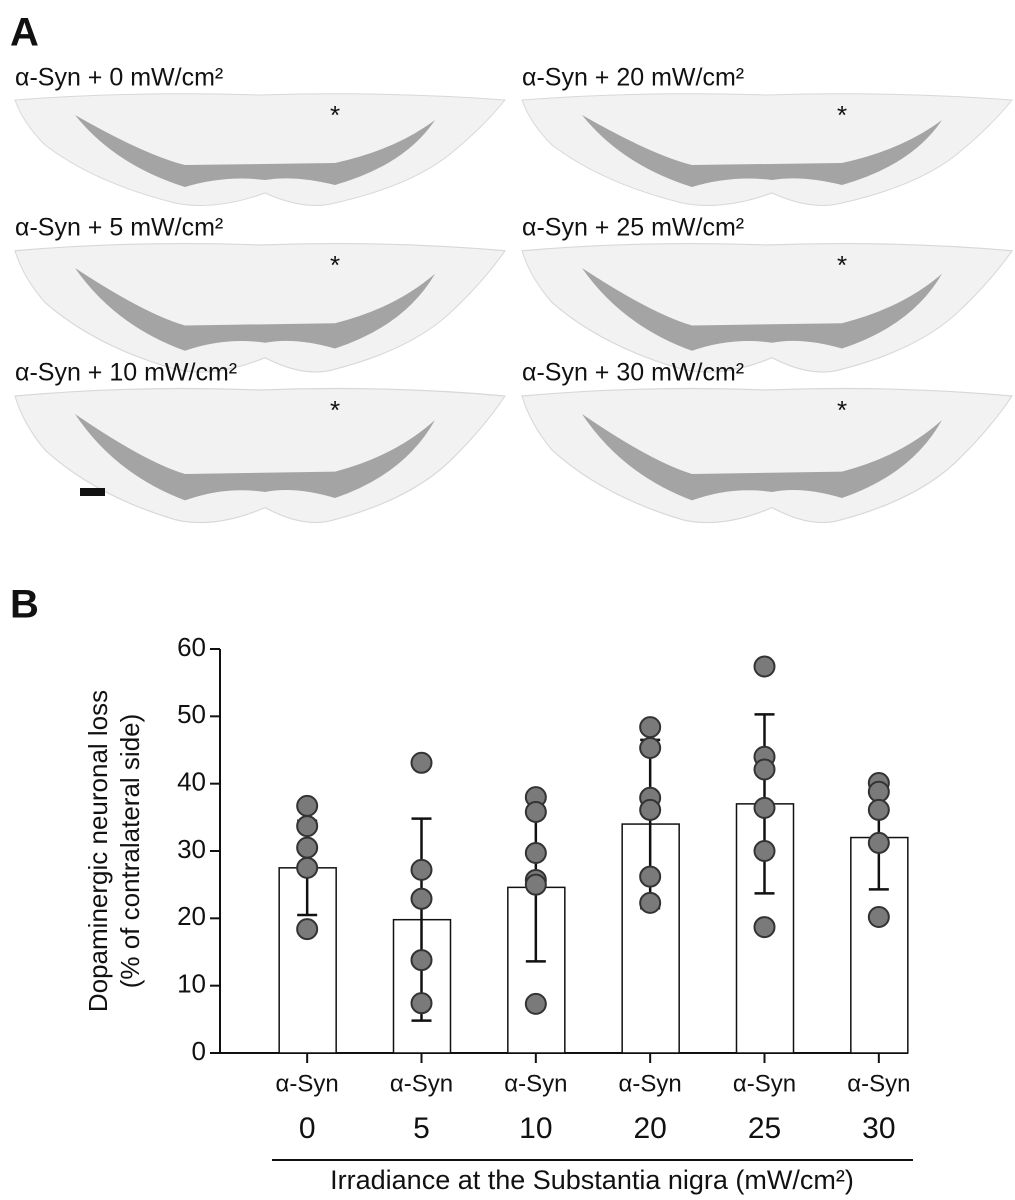  Describe the element at coordinates (191, 849) in the screenshot. I see `y-tick-label: 30` at that location.